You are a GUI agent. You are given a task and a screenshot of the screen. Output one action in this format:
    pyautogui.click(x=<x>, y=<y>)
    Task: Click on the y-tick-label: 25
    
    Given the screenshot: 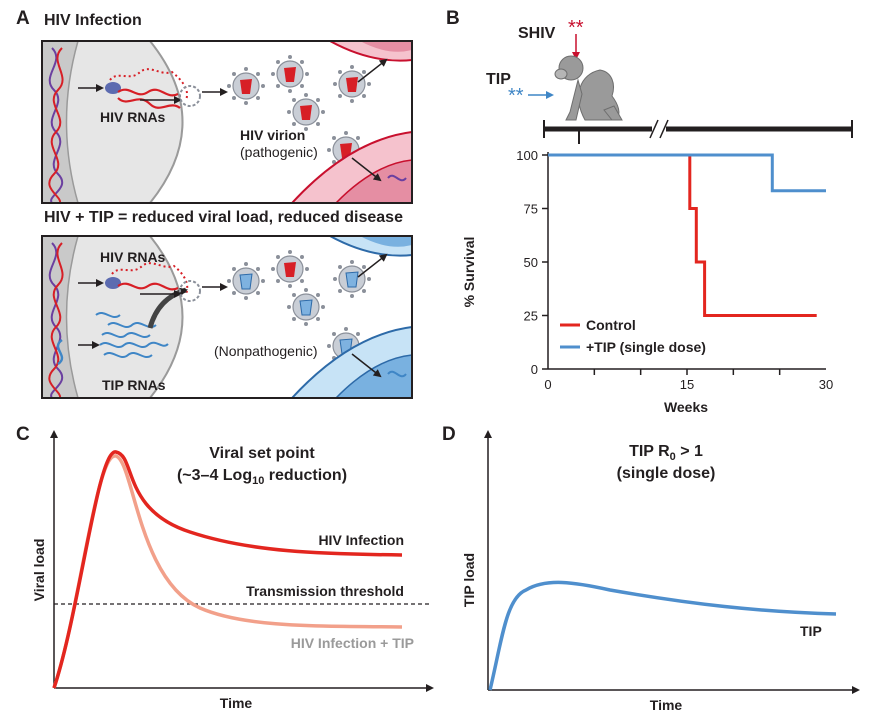 What is the action you would take?
    pyautogui.click(x=531, y=316)
    